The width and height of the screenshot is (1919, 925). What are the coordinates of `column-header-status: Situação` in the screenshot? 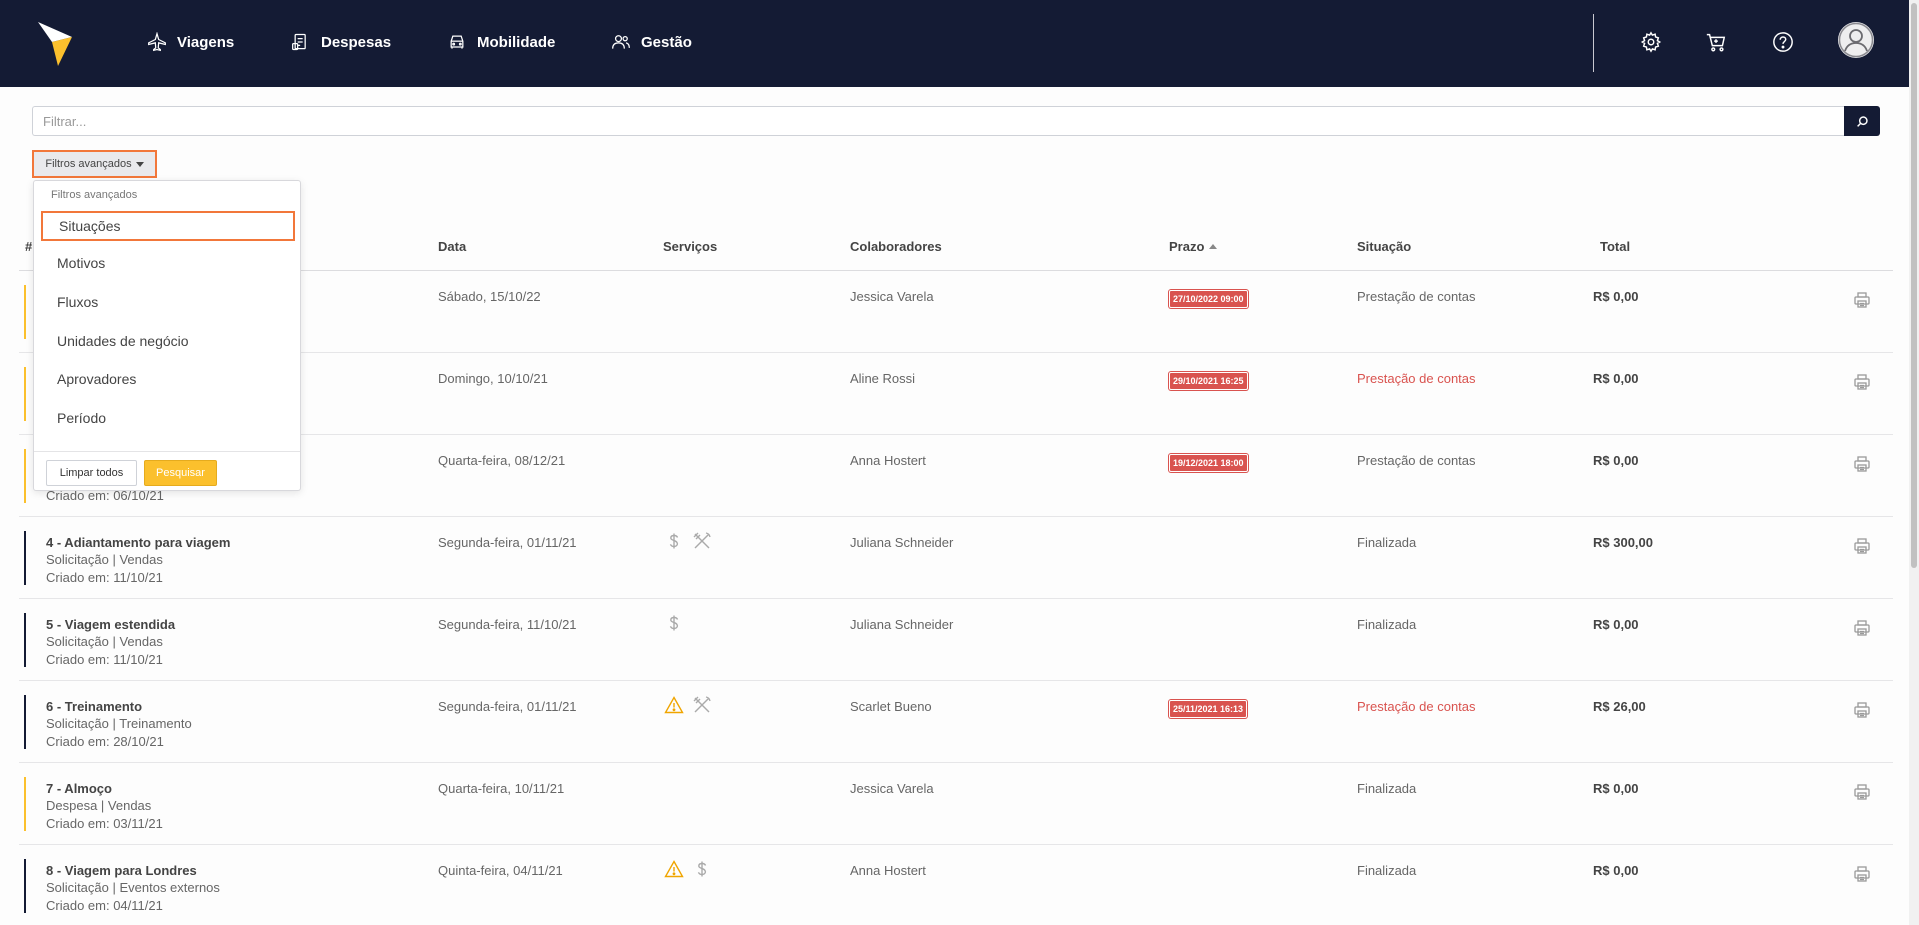 It's located at (1384, 246).